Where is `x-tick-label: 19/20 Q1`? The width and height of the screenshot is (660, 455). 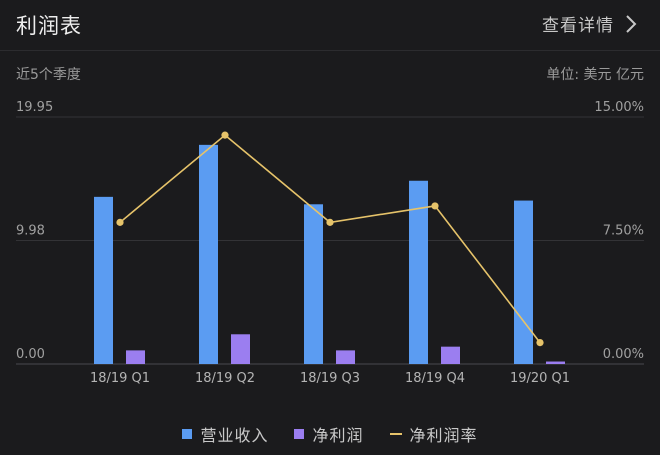
x-tick-label: 19/20 Q1 is located at coordinates (540, 378).